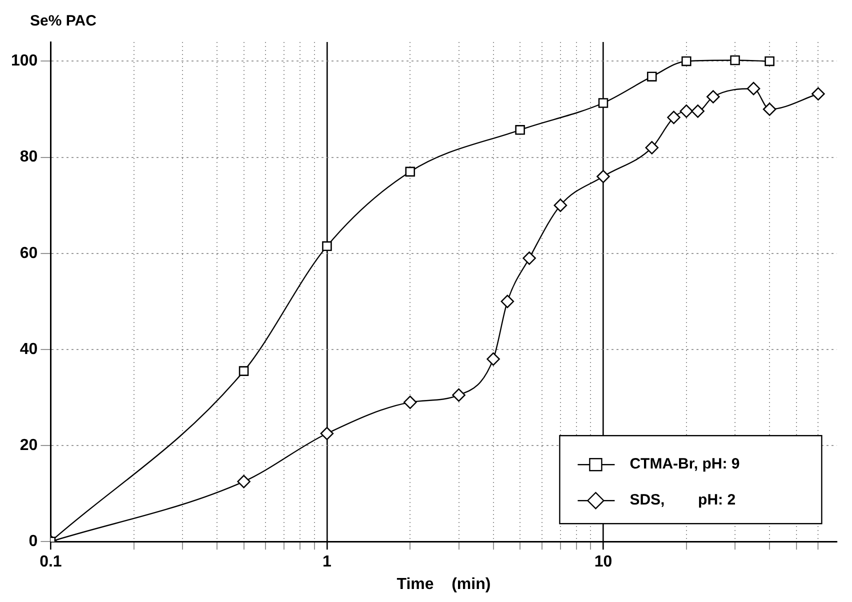 This screenshot has height=602, width=852. I want to click on y-tick-label: 20, so click(29, 445).